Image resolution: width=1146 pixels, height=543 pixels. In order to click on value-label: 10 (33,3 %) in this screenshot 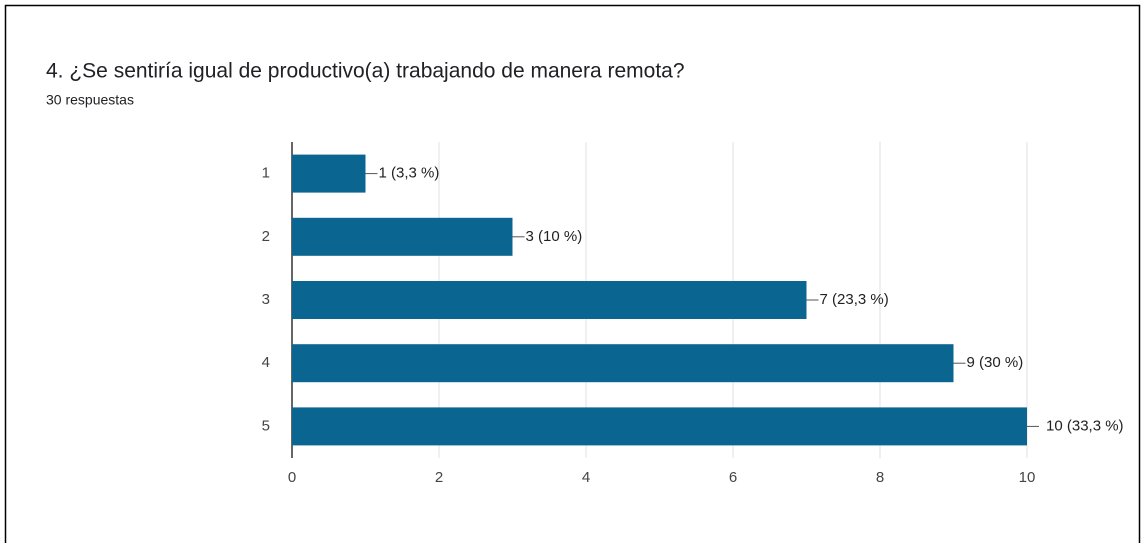, I will do `click(1085, 425)`.